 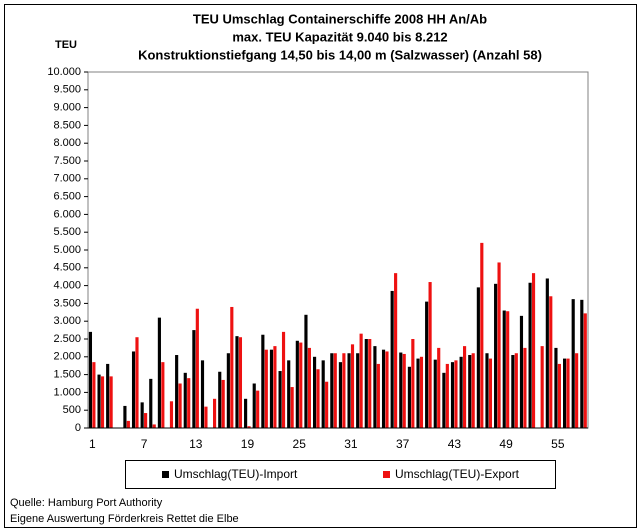 What do you see at coordinates (67, 161) in the screenshot?
I see `y-tick-label: 7.500` at bounding box center [67, 161].